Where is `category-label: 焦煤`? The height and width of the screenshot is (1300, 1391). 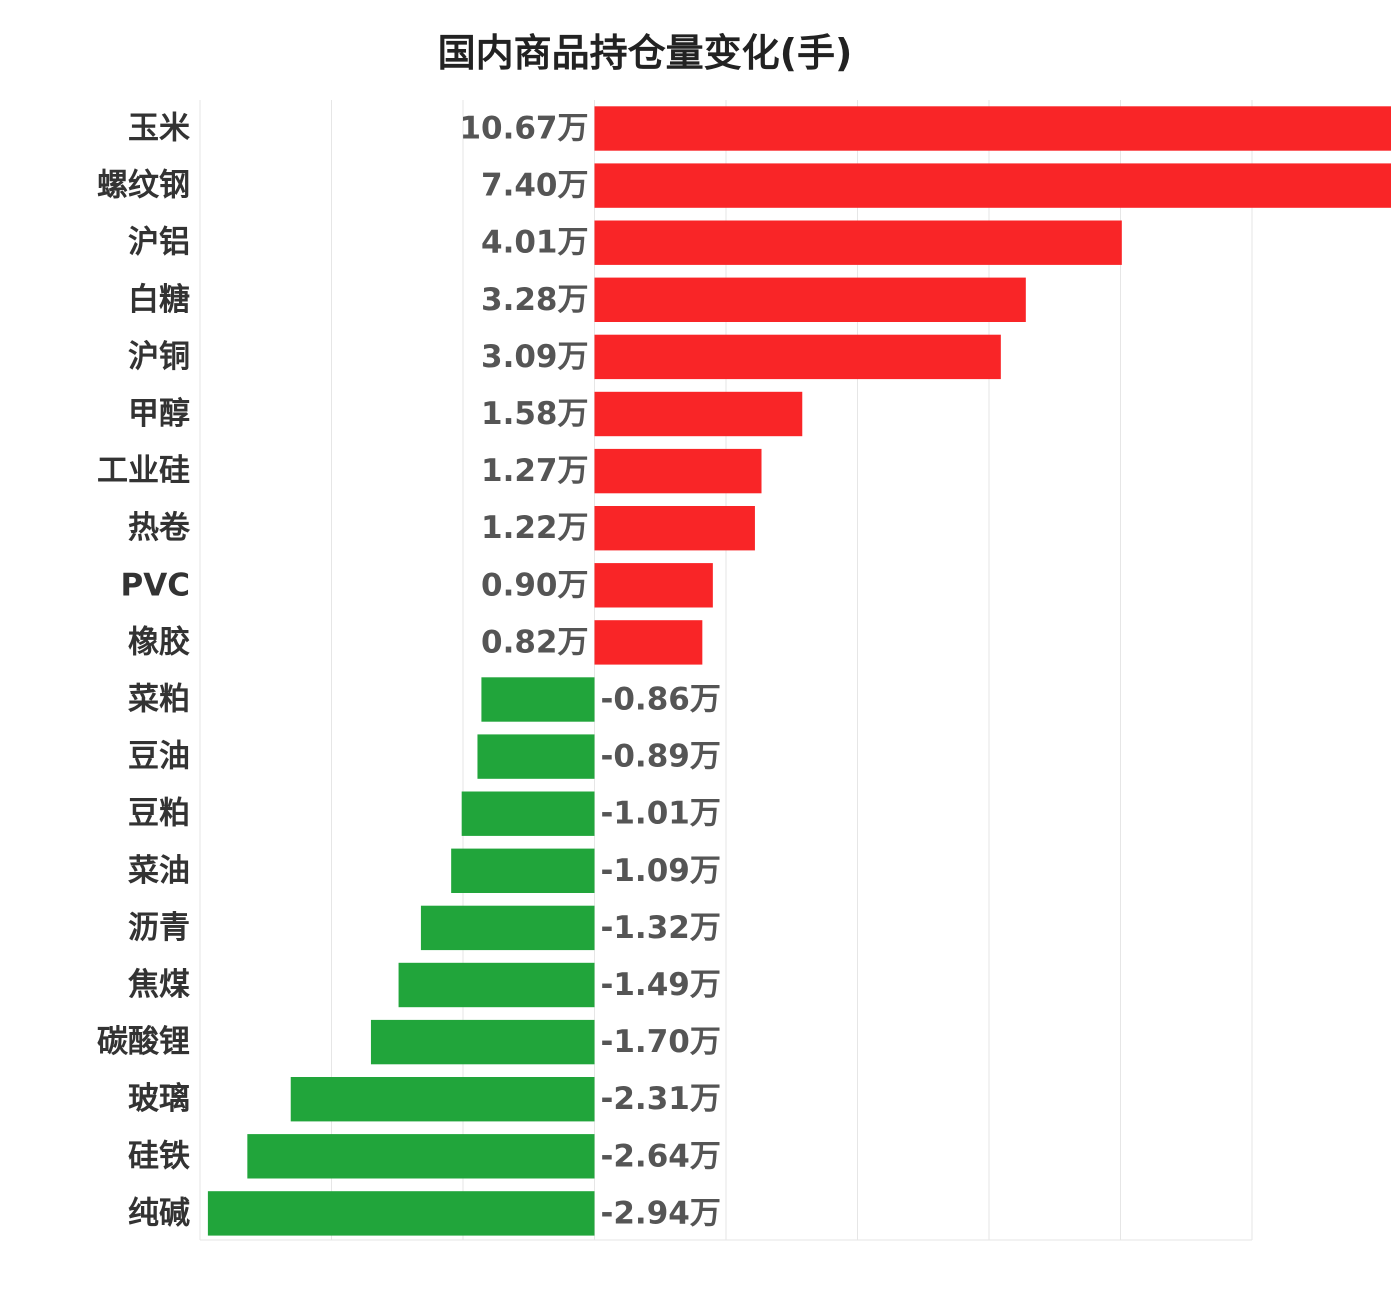
category-label: 焦煤 is located at coordinates (159, 985).